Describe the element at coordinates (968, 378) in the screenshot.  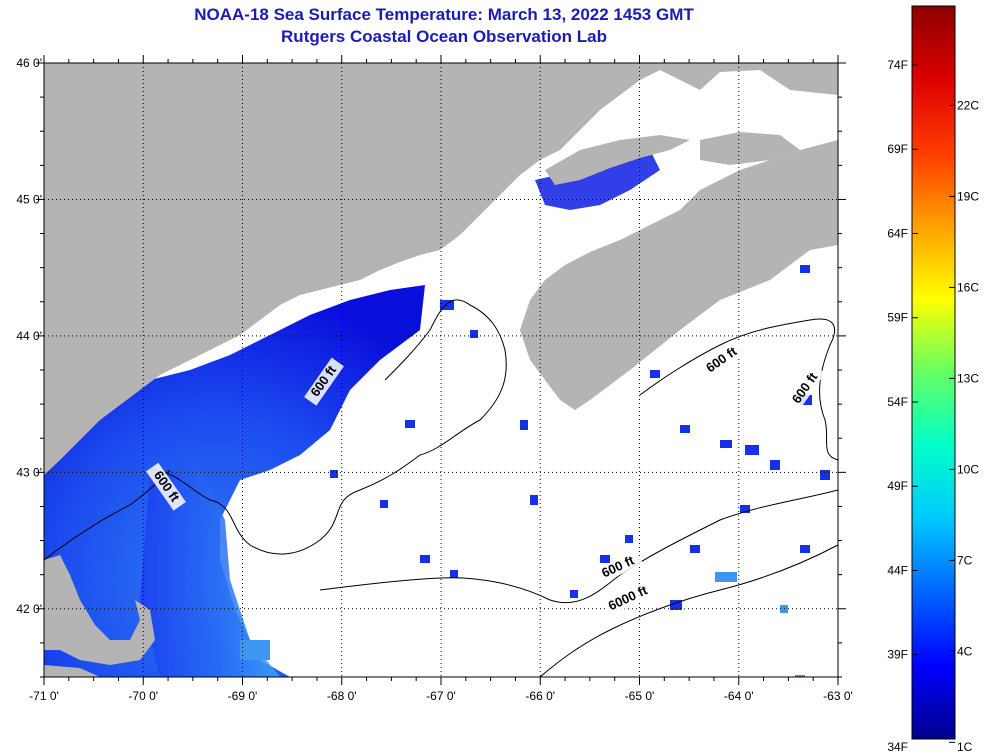
I see `colorbar-c-label: 13C` at that location.